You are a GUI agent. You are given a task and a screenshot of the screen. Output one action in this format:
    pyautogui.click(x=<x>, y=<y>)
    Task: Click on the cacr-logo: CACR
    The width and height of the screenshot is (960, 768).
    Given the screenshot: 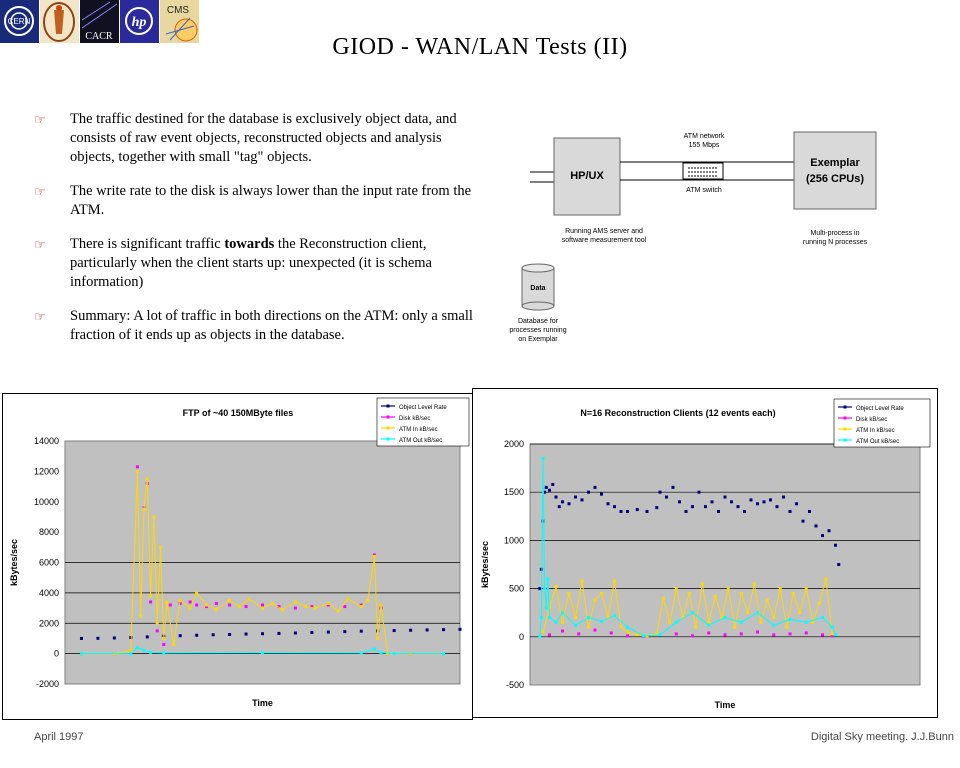 What is the action you would take?
    pyautogui.click(x=99, y=21)
    